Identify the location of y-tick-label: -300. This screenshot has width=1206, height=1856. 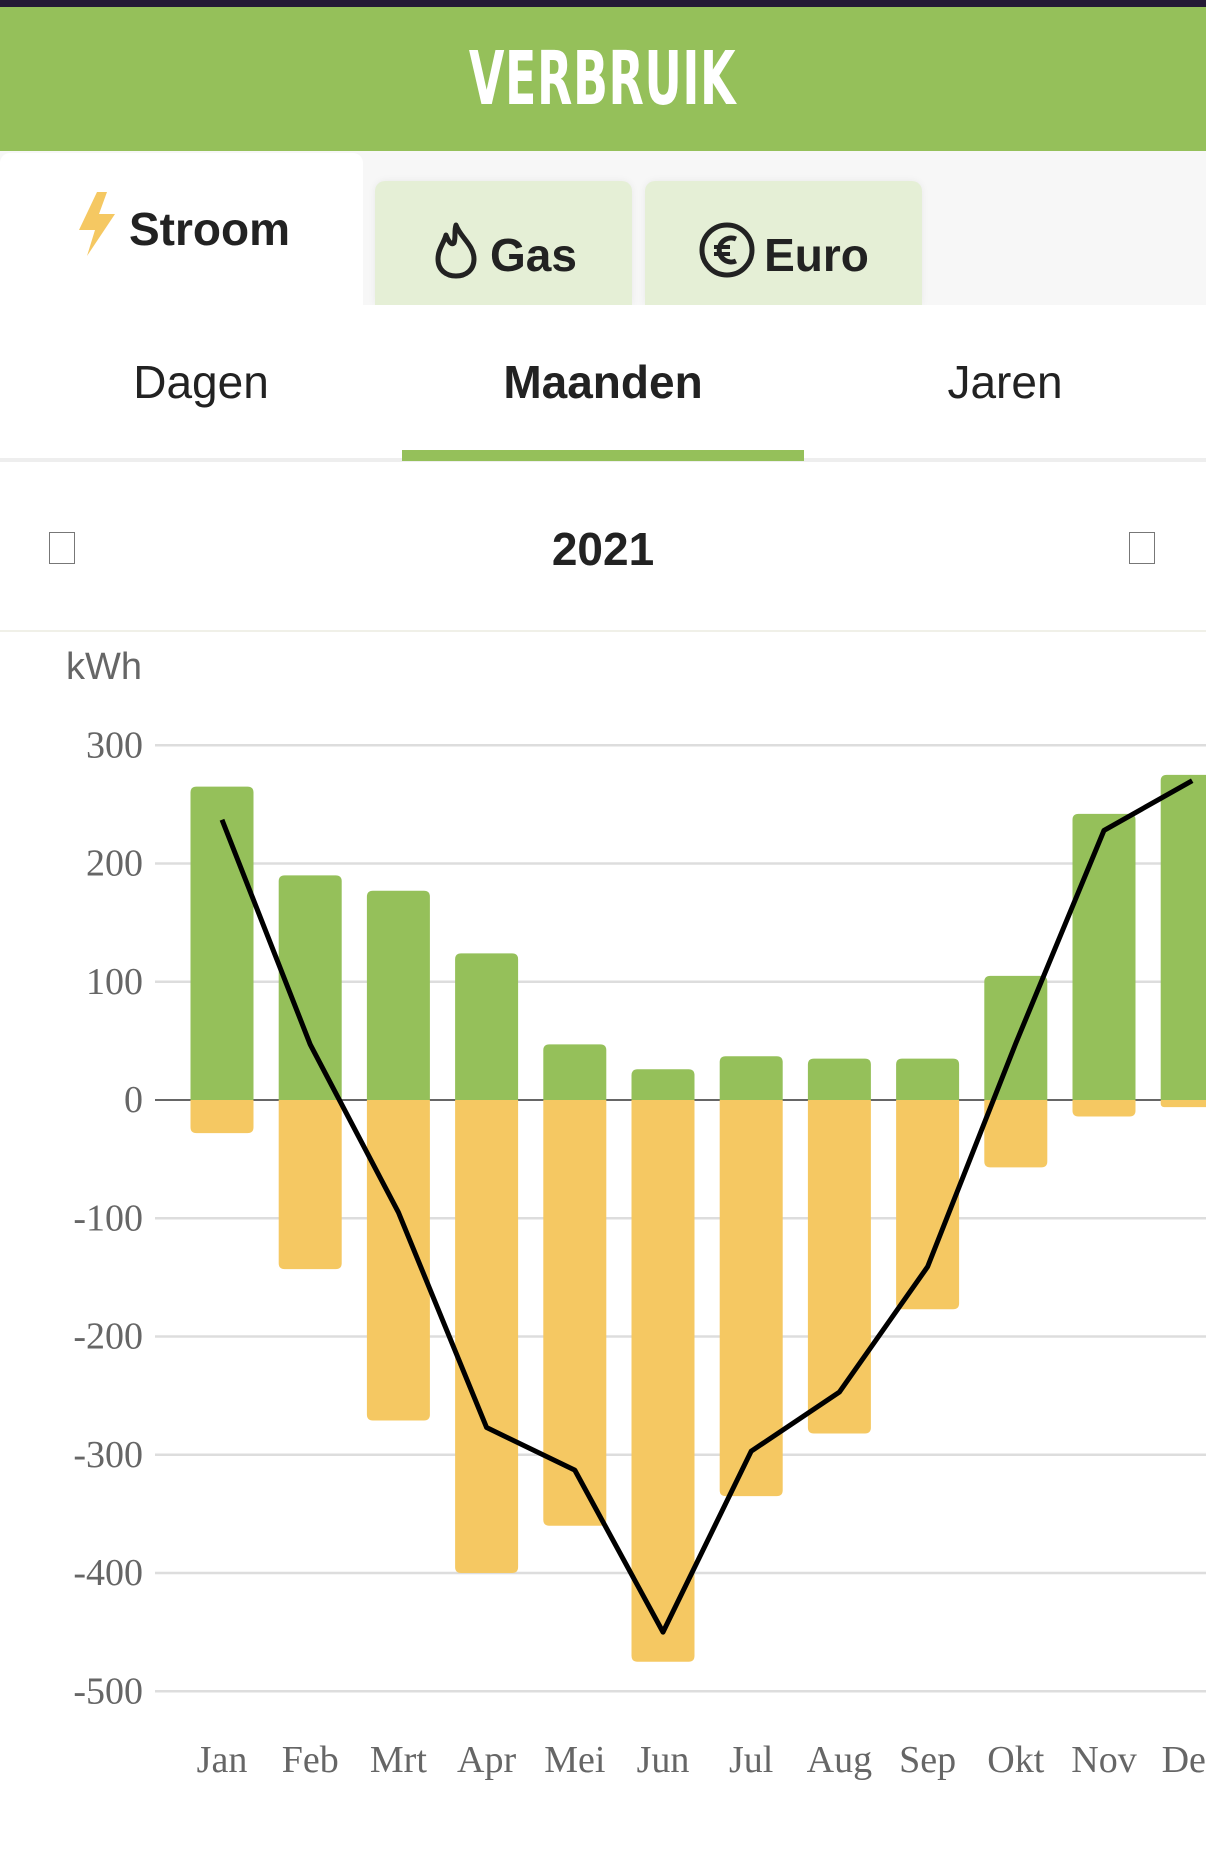
(108, 1455).